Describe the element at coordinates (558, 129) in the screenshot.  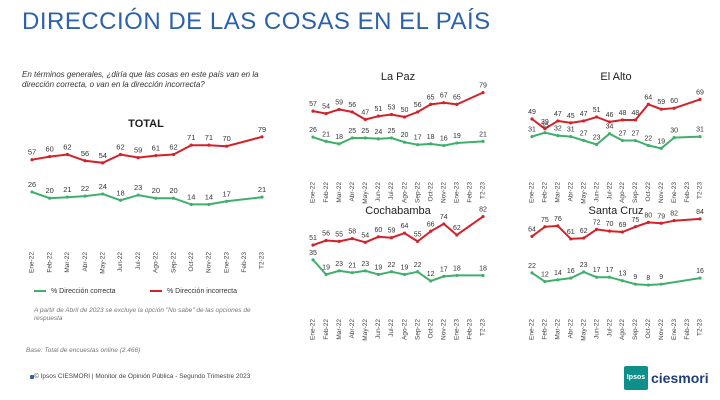
I see `data-label-2-1-2: 32` at that location.